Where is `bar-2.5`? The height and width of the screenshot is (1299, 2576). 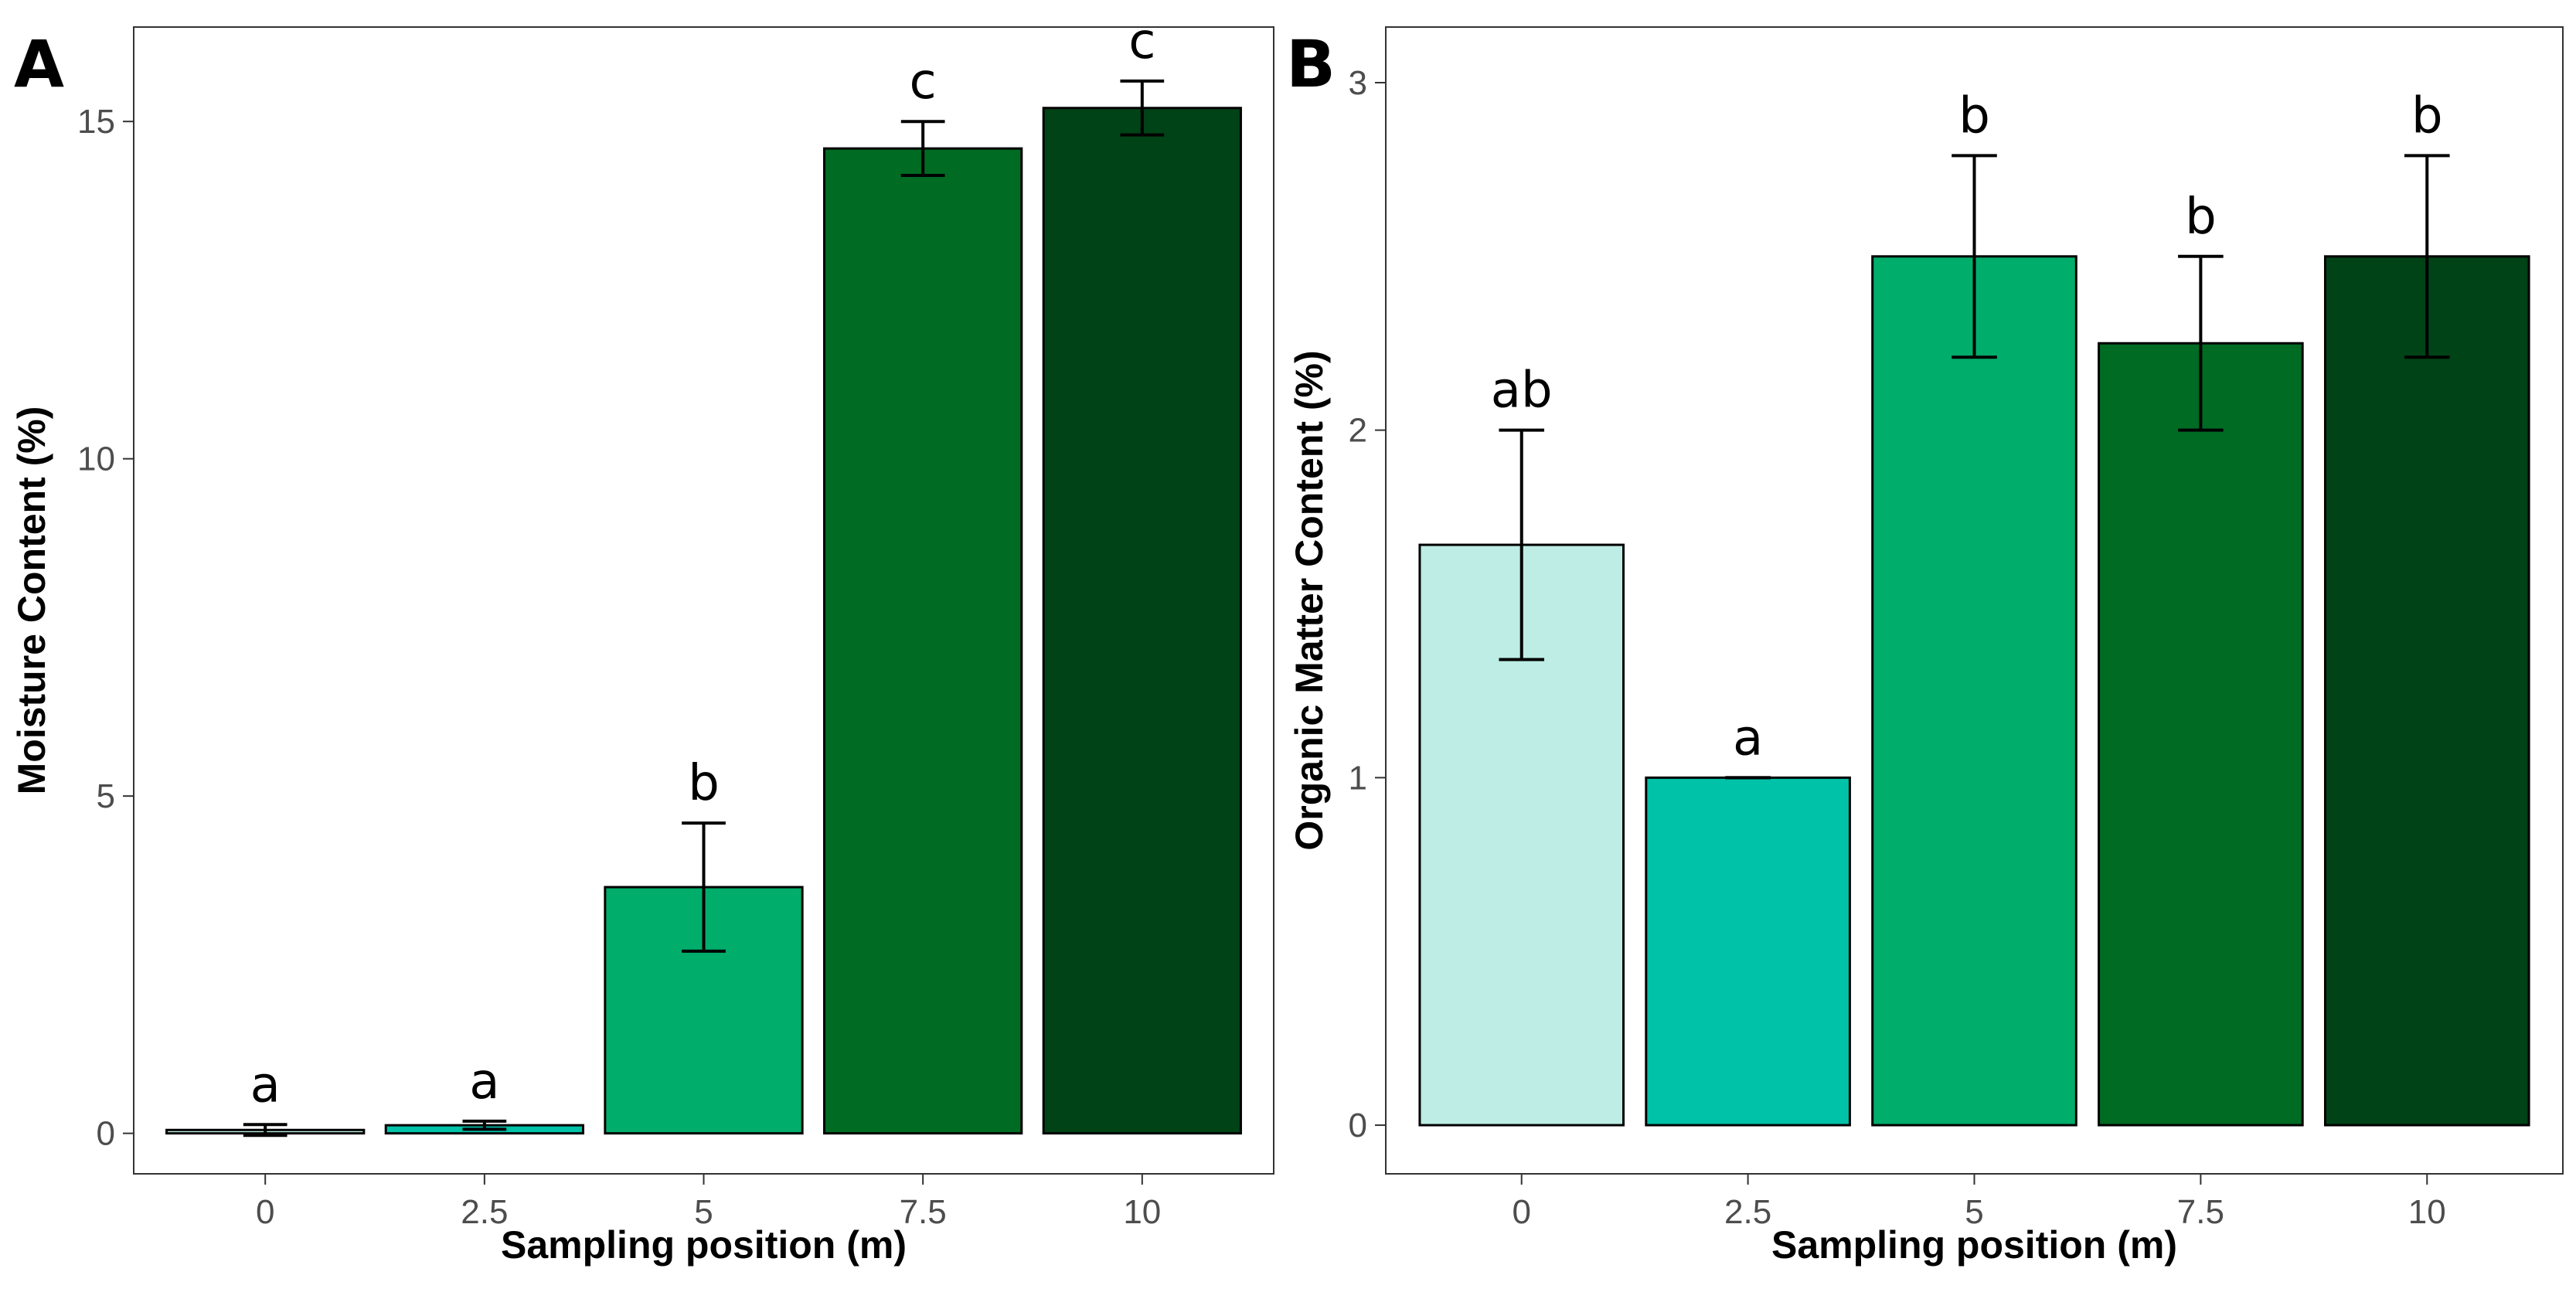
bar-2.5 is located at coordinates (1748, 951).